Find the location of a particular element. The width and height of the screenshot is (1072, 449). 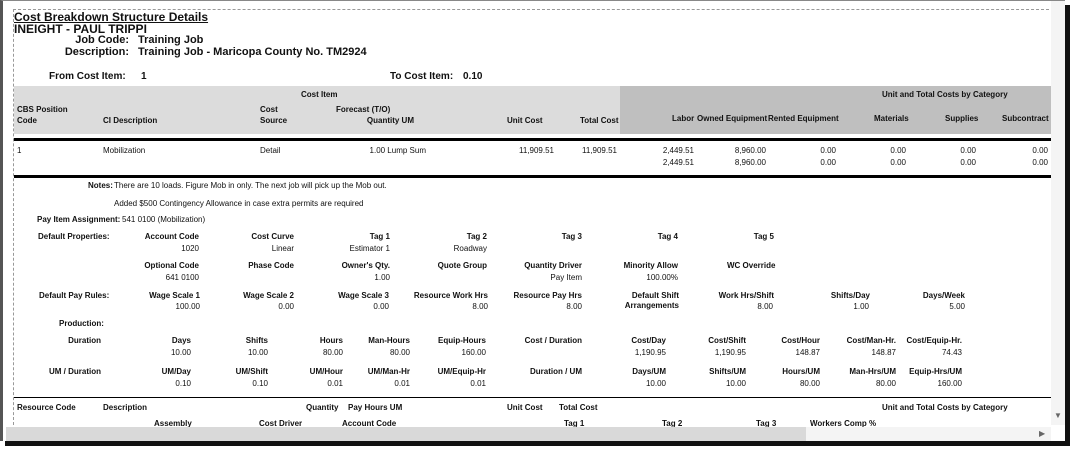

unit-supplies: 0.00 is located at coordinates (968, 150).